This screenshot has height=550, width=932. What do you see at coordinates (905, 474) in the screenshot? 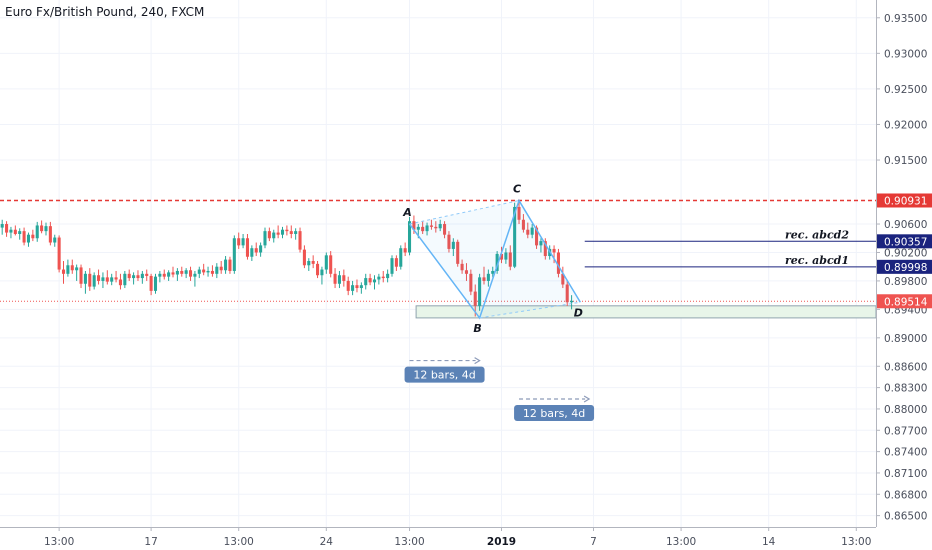
I see `price-tick-label: 0.87100` at bounding box center [905, 474].